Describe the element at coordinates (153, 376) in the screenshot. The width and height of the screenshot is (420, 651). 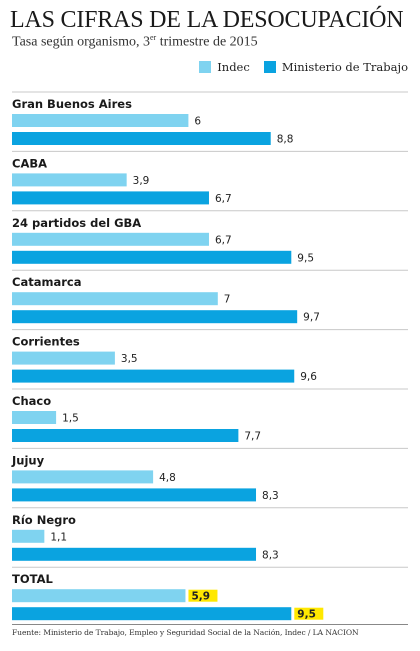
I see `bar-corrientes-ministerio-de-trabajo` at that location.